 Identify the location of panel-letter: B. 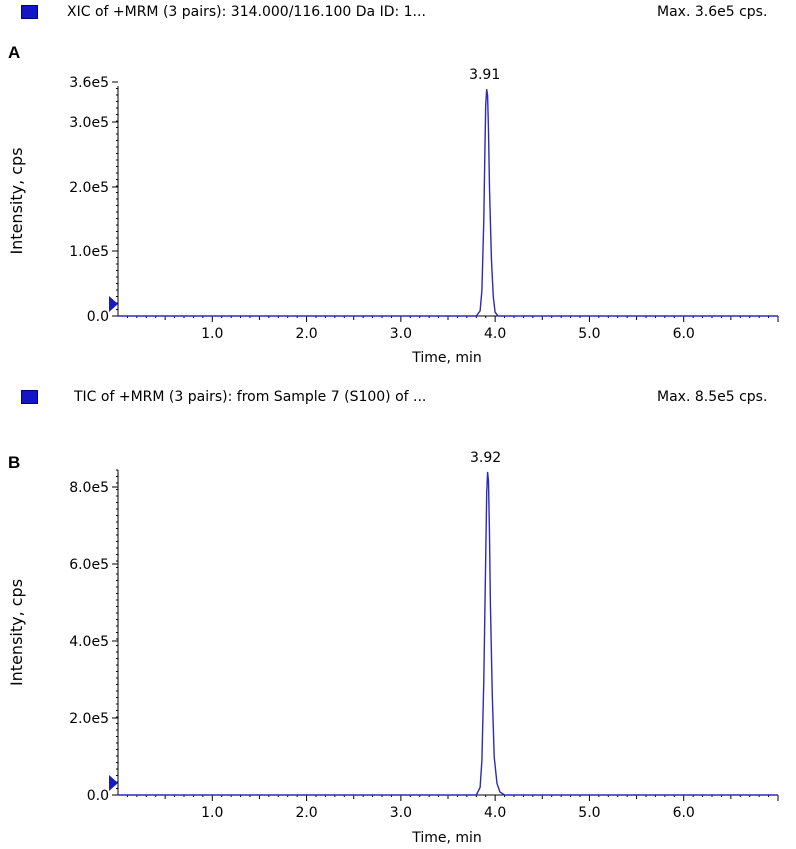
(14, 462).